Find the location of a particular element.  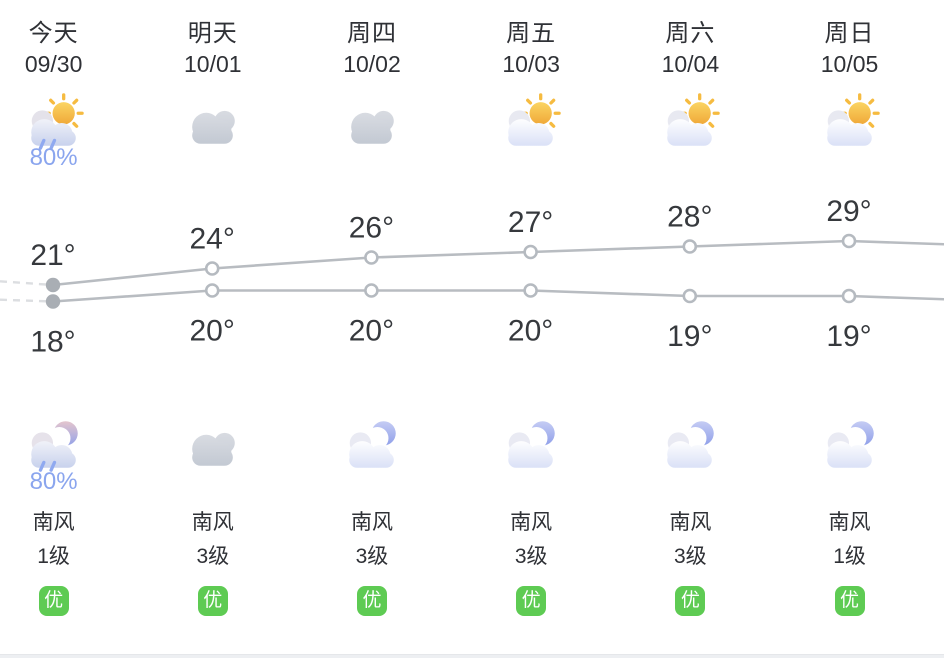

day-name: 周日 is located at coordinates (849, 33).